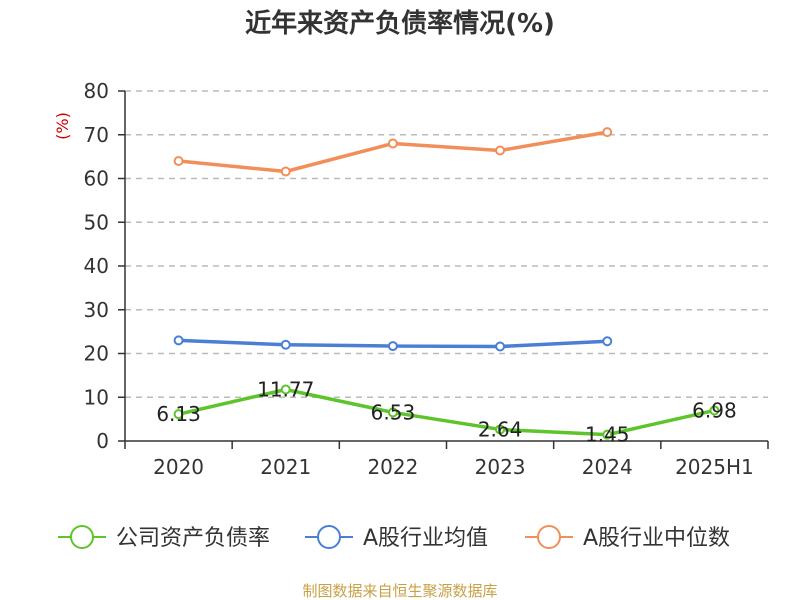 The height and width of the screenshot is (600, 800). I want to click on legend-label: A股行业均值, so click(425, 538).